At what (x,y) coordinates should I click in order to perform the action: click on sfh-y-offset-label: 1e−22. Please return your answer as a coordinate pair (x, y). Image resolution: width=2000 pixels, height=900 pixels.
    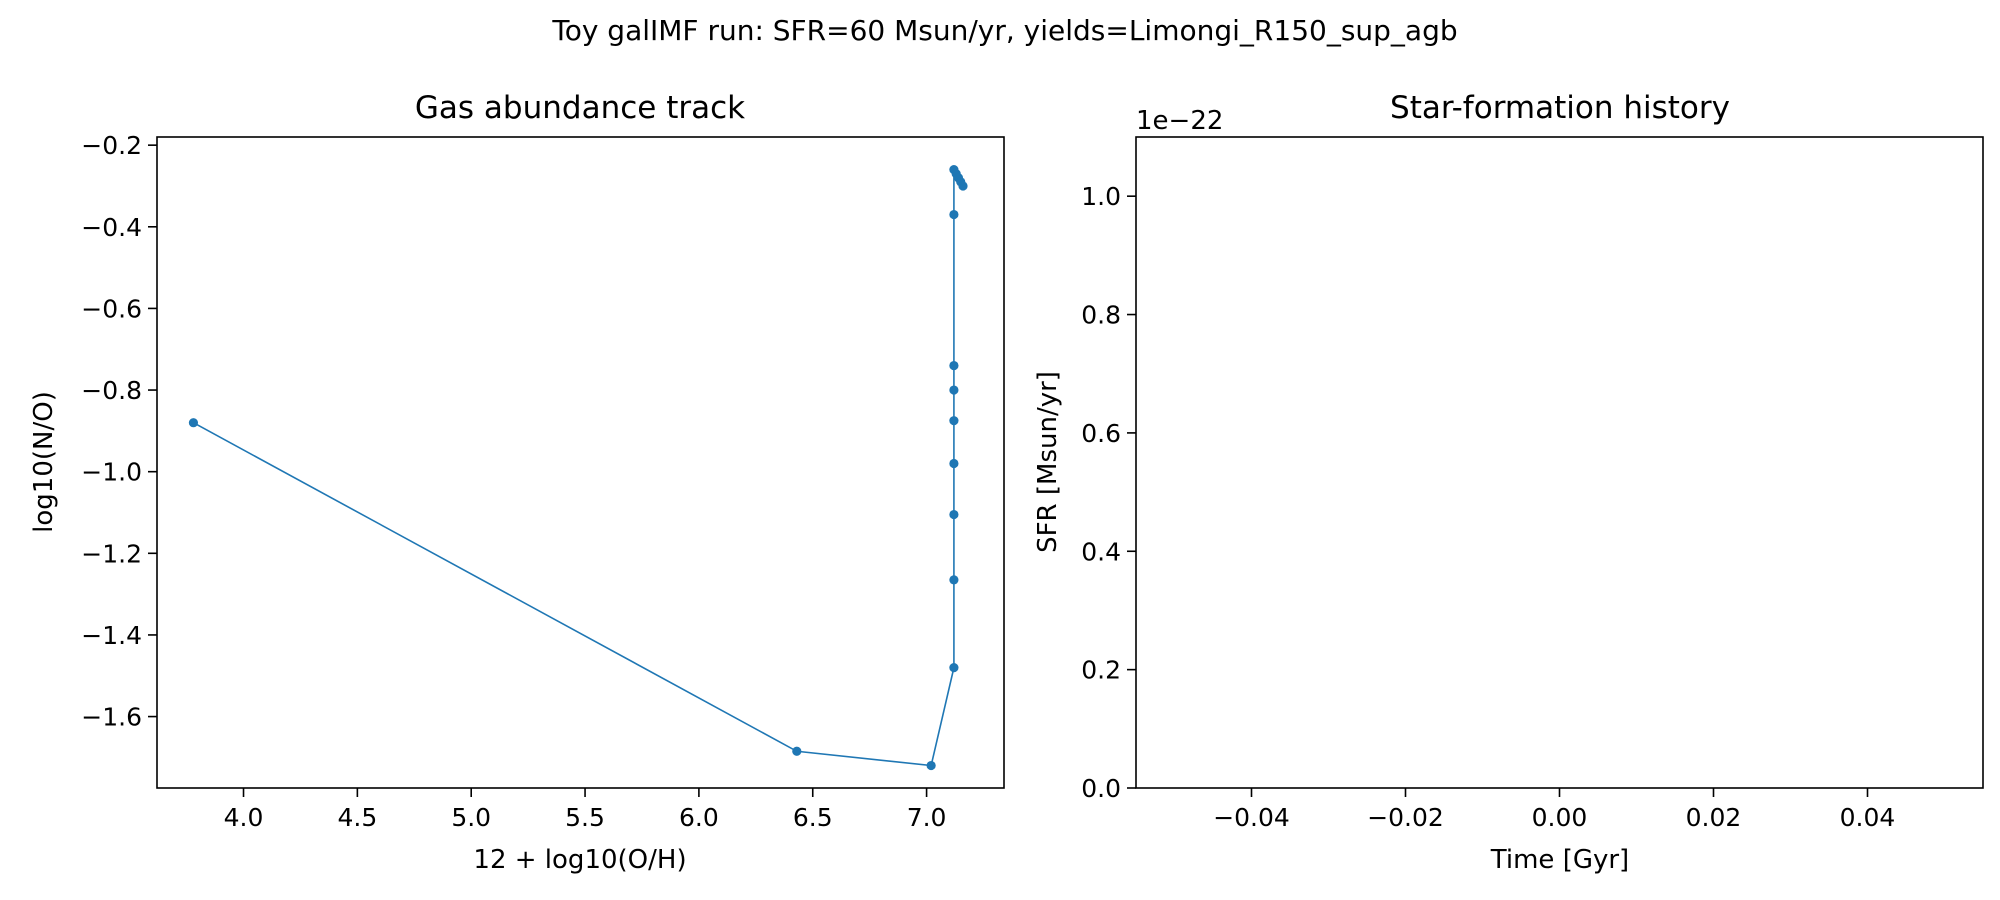
    Looking at the image, I should click on (1179, 121).